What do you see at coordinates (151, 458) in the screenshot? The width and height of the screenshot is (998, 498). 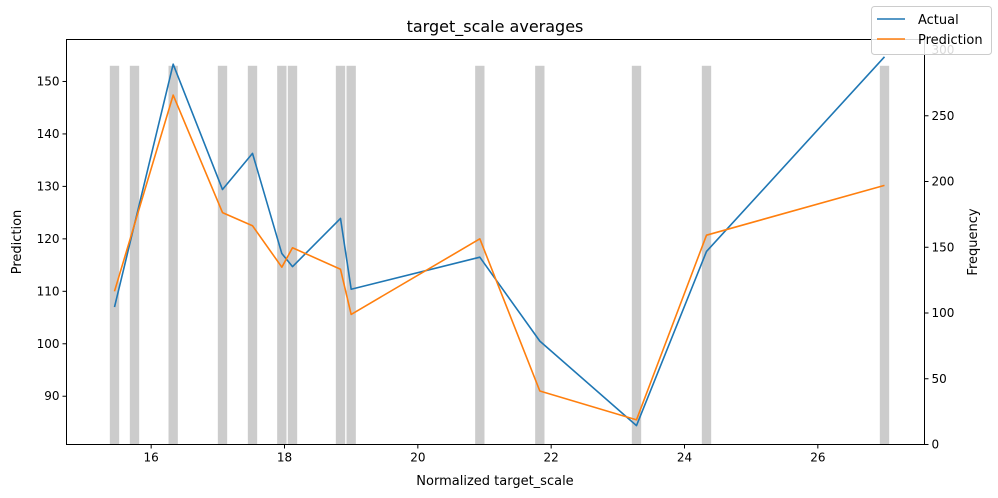 I see `x-tick-label-16: 16` at bounding box center [151, 458].